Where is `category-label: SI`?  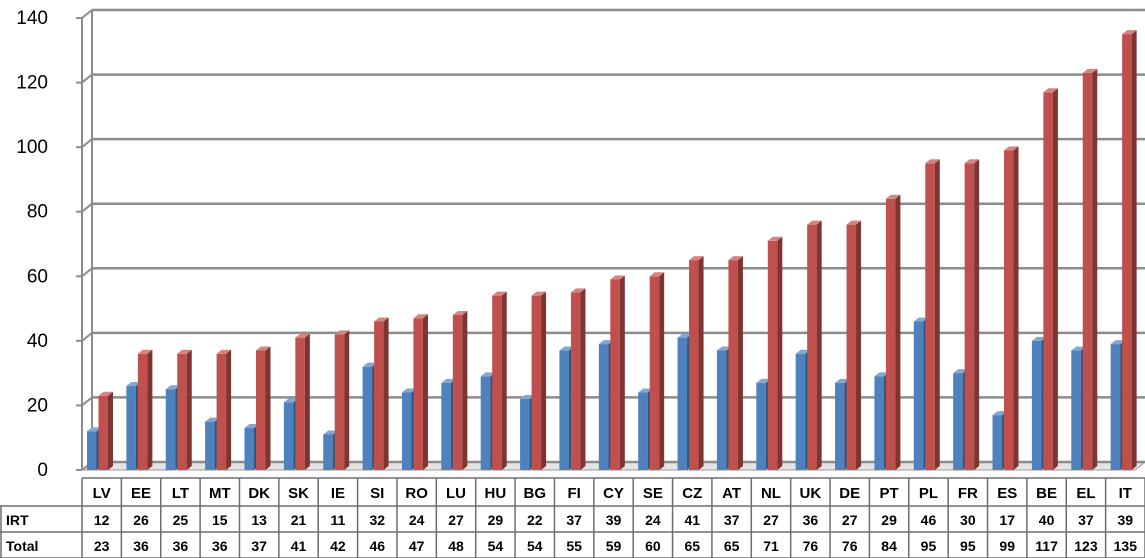
category-label: SI is located at coordinates (377, 493).